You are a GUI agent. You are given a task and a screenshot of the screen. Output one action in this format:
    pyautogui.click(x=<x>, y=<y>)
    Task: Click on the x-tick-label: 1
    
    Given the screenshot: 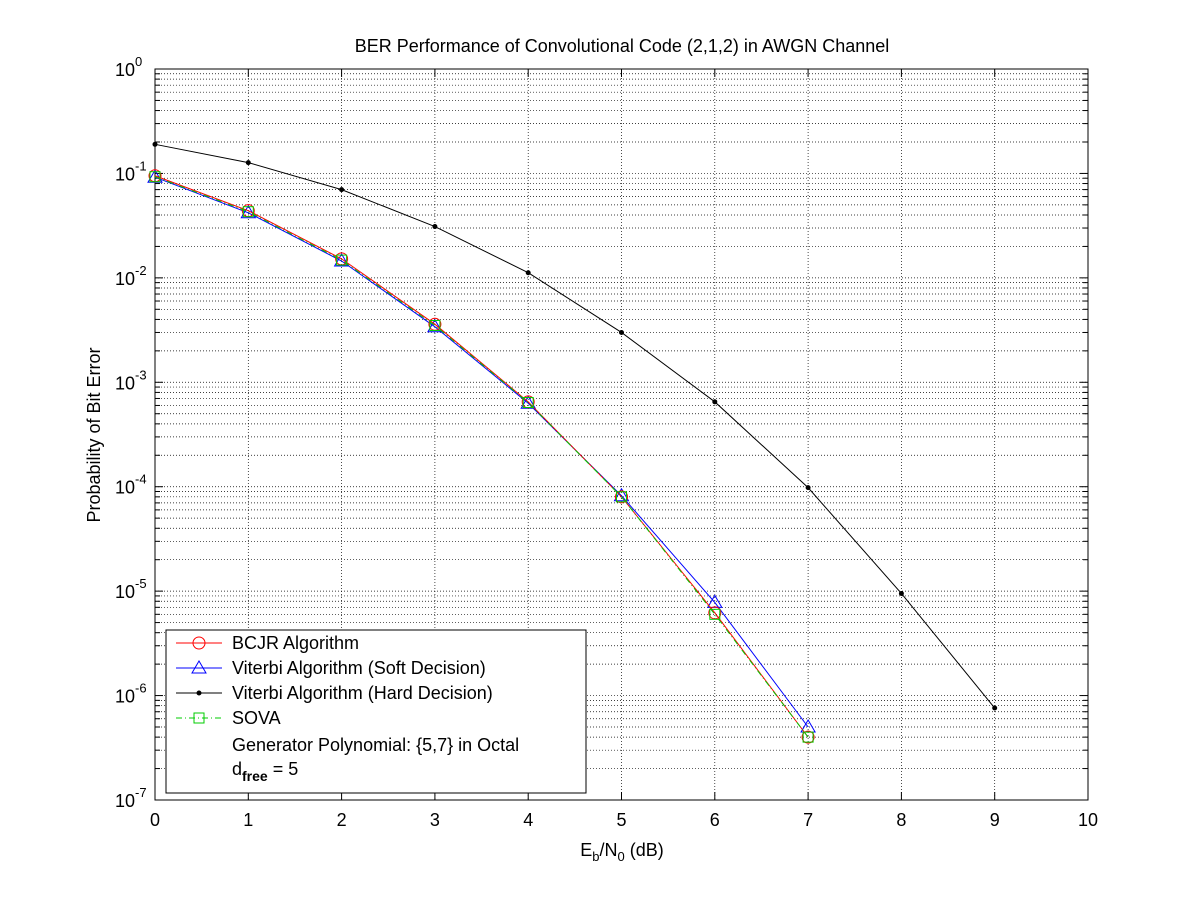 What is the action you would take?
    pyautogui.click(x=248, y=820)
    